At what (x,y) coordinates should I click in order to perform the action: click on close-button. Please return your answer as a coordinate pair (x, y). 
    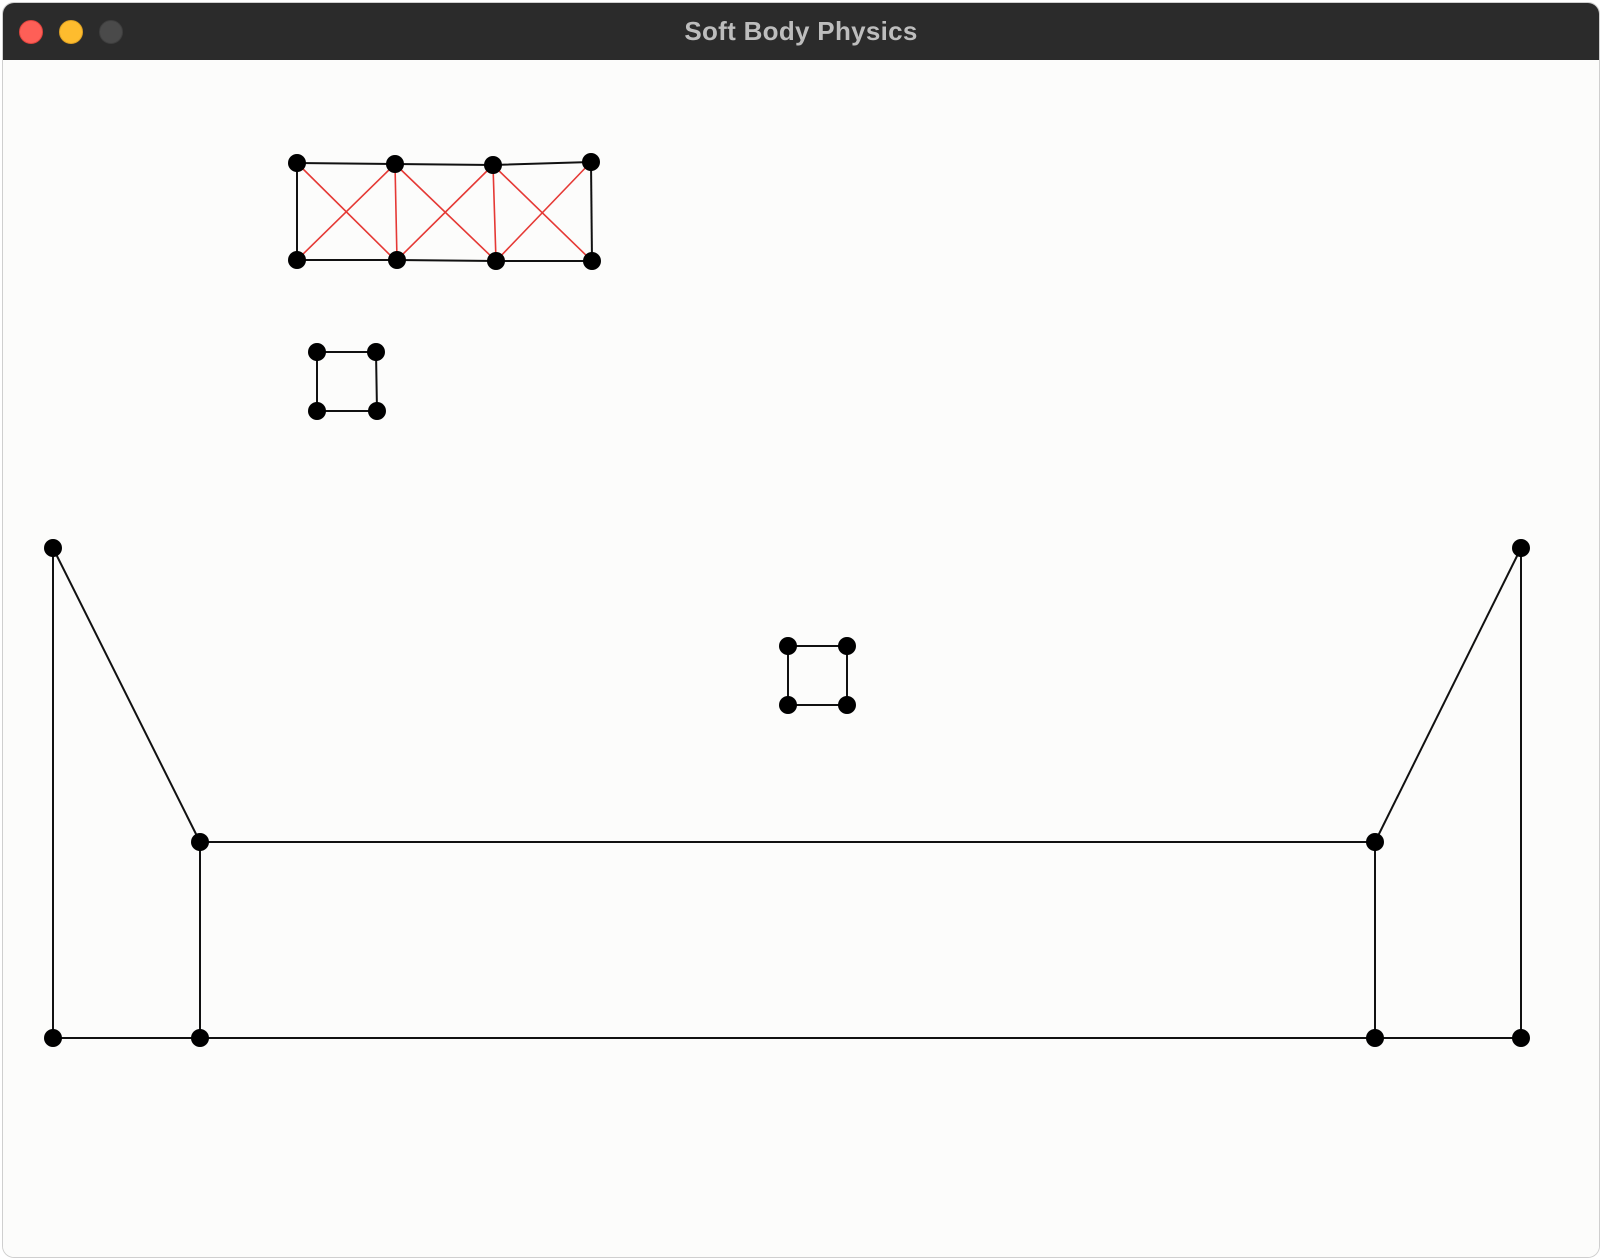
    Looking at the image, I should click on (31, 32).